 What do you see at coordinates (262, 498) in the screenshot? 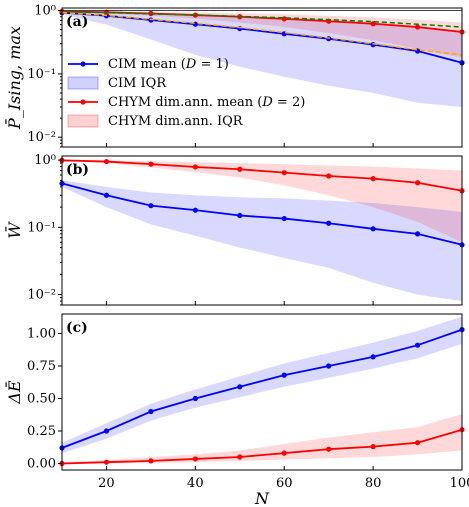
I see `x-axis-label: N` at bounding box center [262, 498].